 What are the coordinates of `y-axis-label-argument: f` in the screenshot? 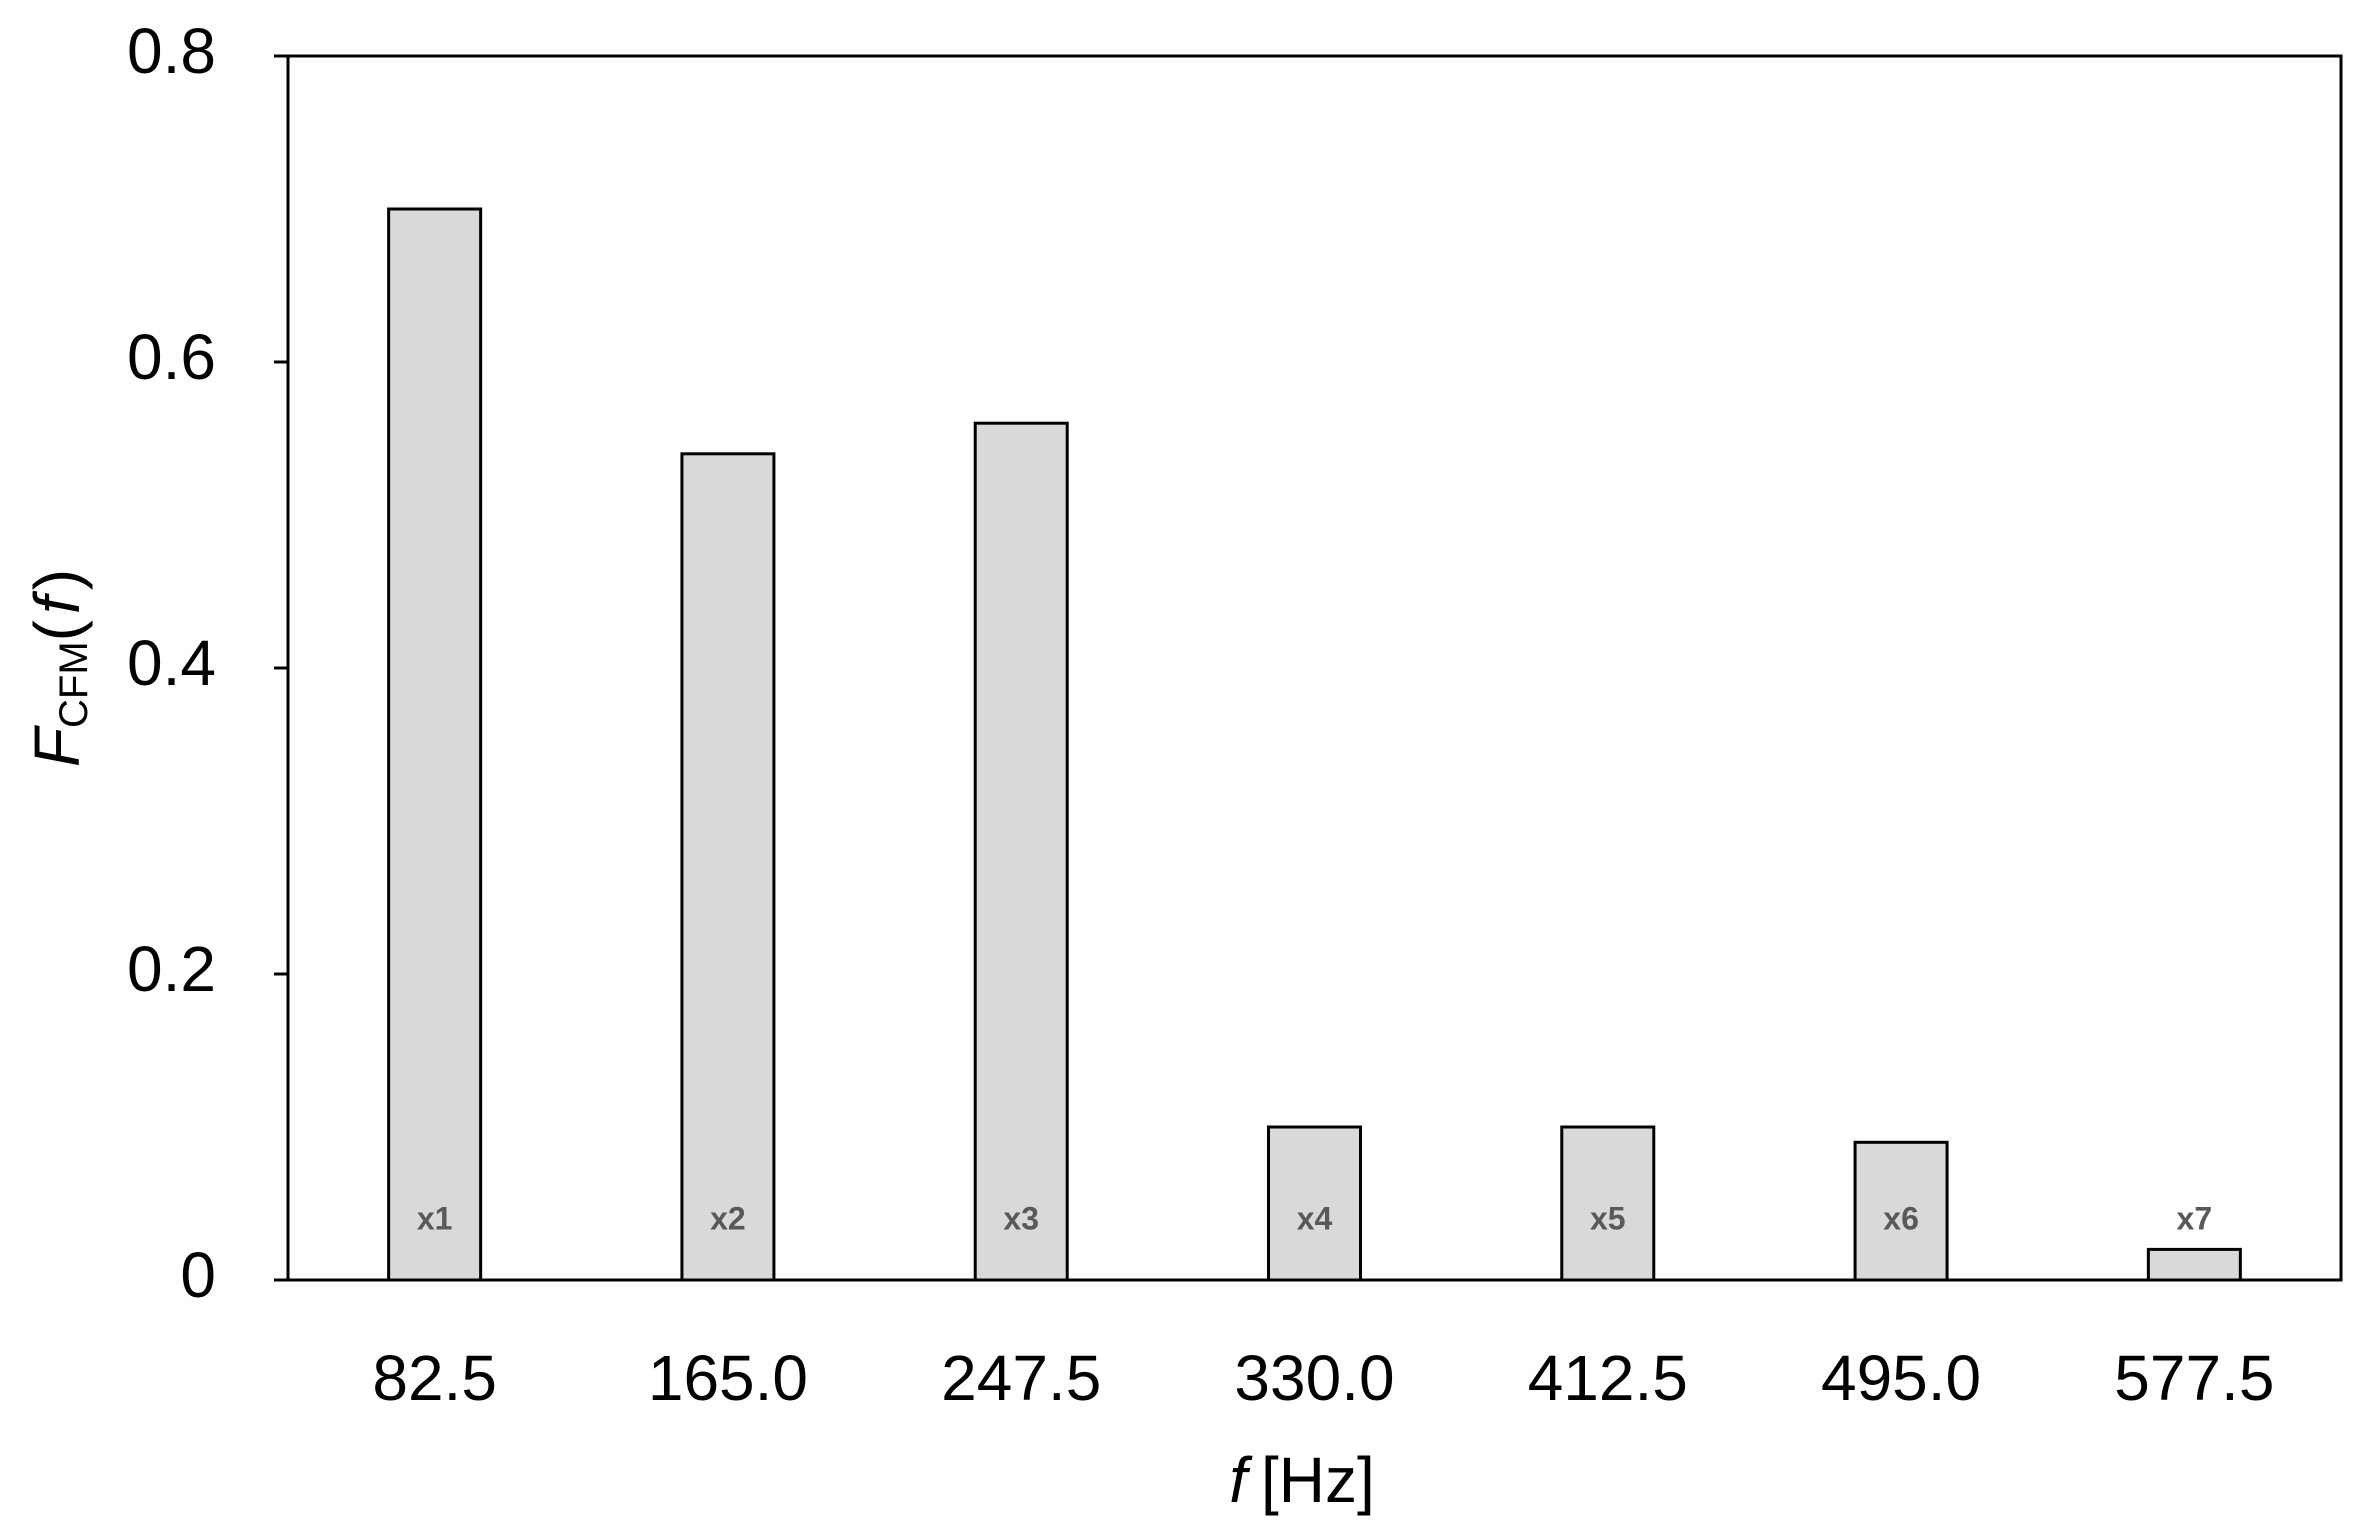 It's located at (57, 602).